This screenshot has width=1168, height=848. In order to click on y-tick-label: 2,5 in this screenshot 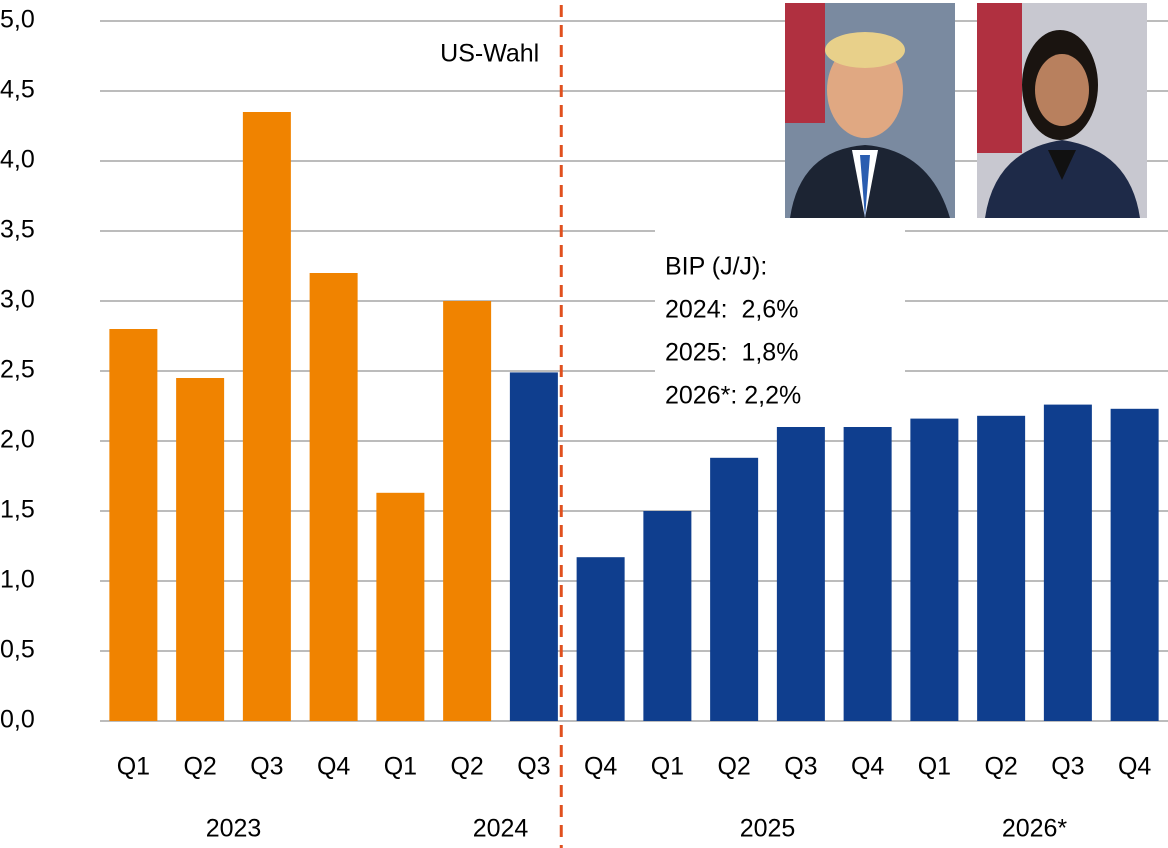, I will do `click(17, 370)`.